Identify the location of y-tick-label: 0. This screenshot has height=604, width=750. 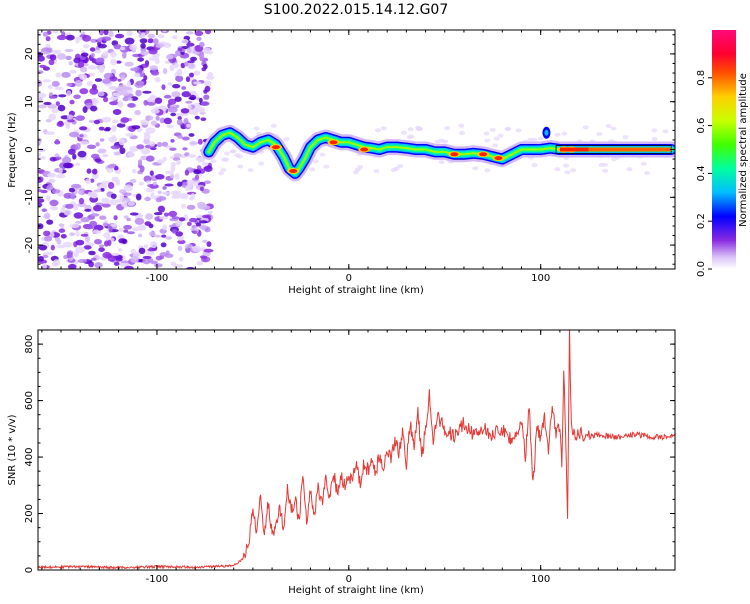
(29, 149).